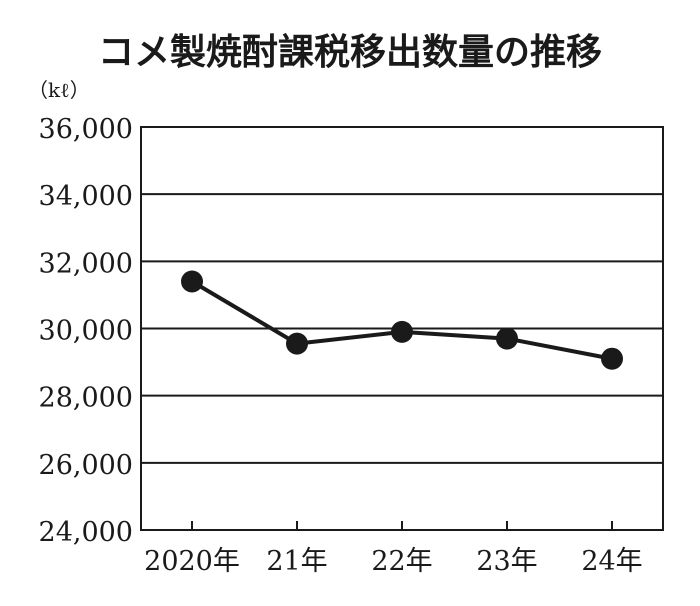 This screenshot has width=700, height=606. What do you see at coordinates (59, 90) in the screenshot?
I see `unit-label: （kℓ）` at bounding box center [59, 90].